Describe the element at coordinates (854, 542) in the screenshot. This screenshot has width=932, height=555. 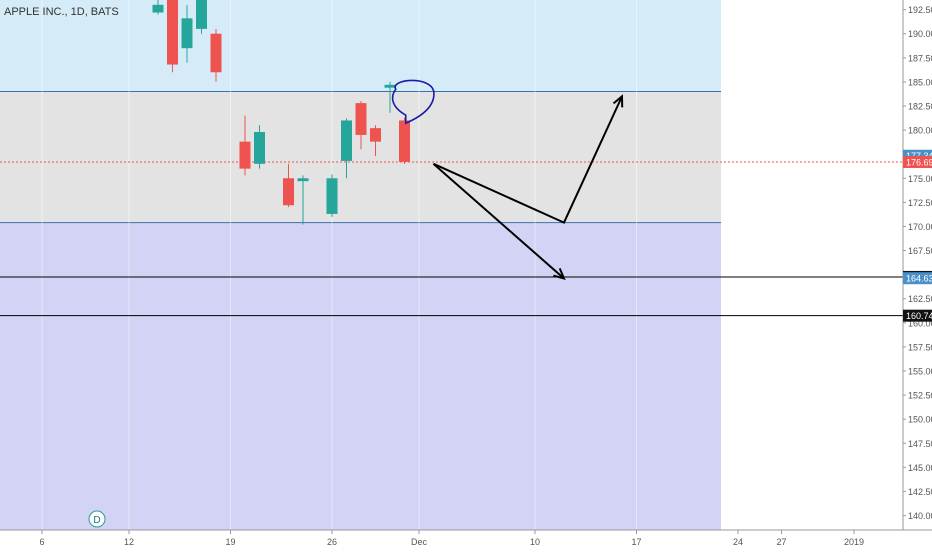
I see `x-tick-label: 2019` at that location.